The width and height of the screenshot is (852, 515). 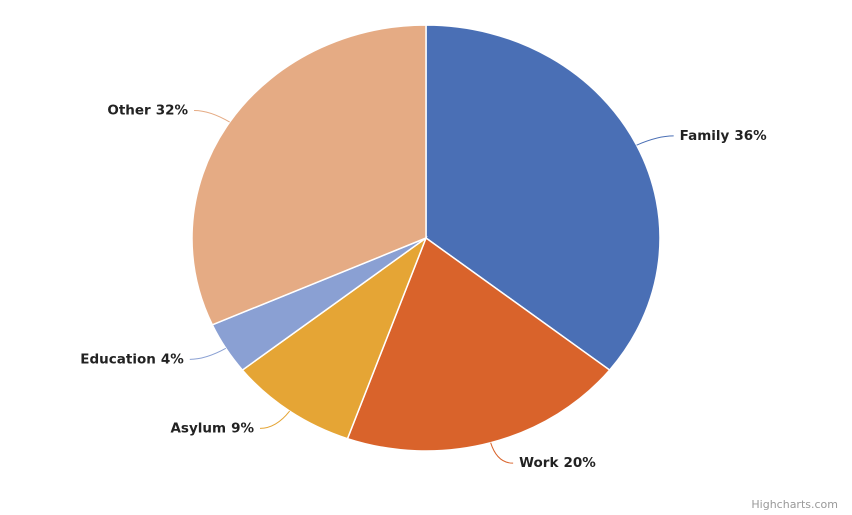 What do you see at coordinates (242, 428) in the screenshot?
I see `label-value: 9%` at bounding box center [242, 428].